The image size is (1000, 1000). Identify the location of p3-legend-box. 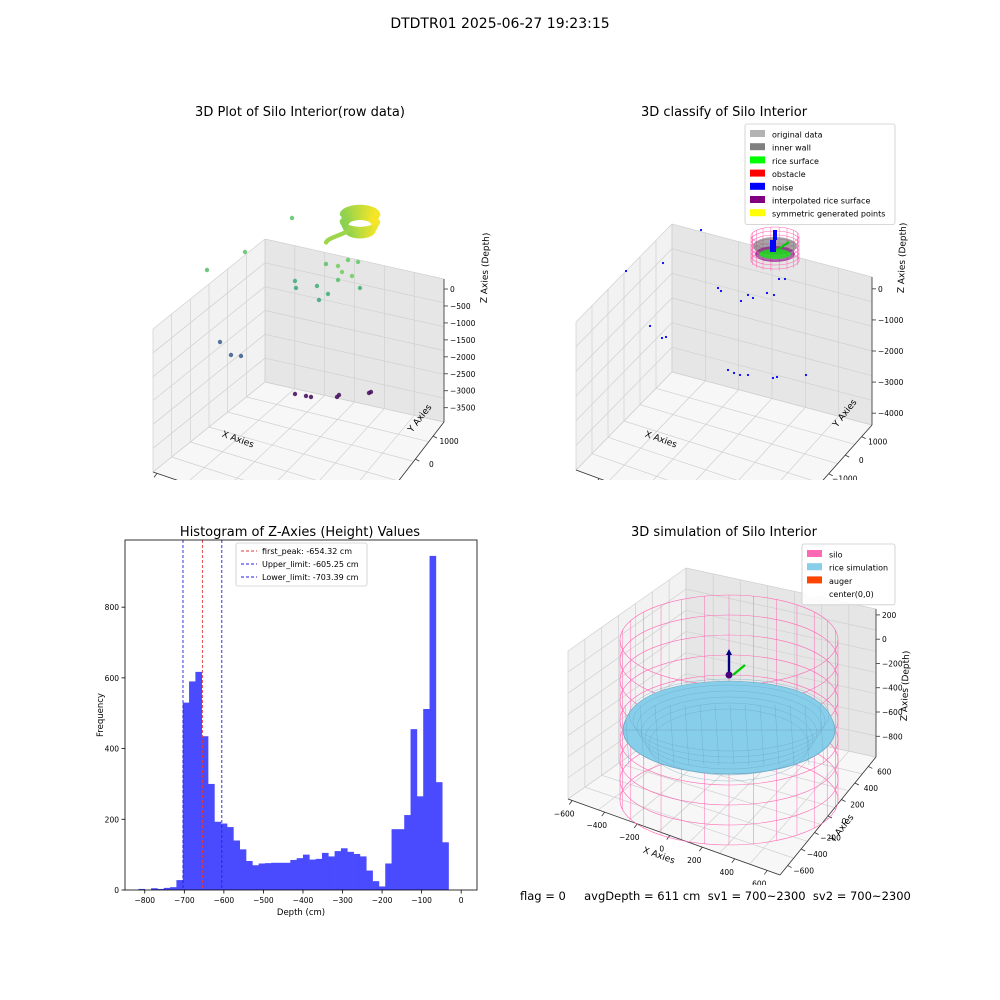
(301, 564).